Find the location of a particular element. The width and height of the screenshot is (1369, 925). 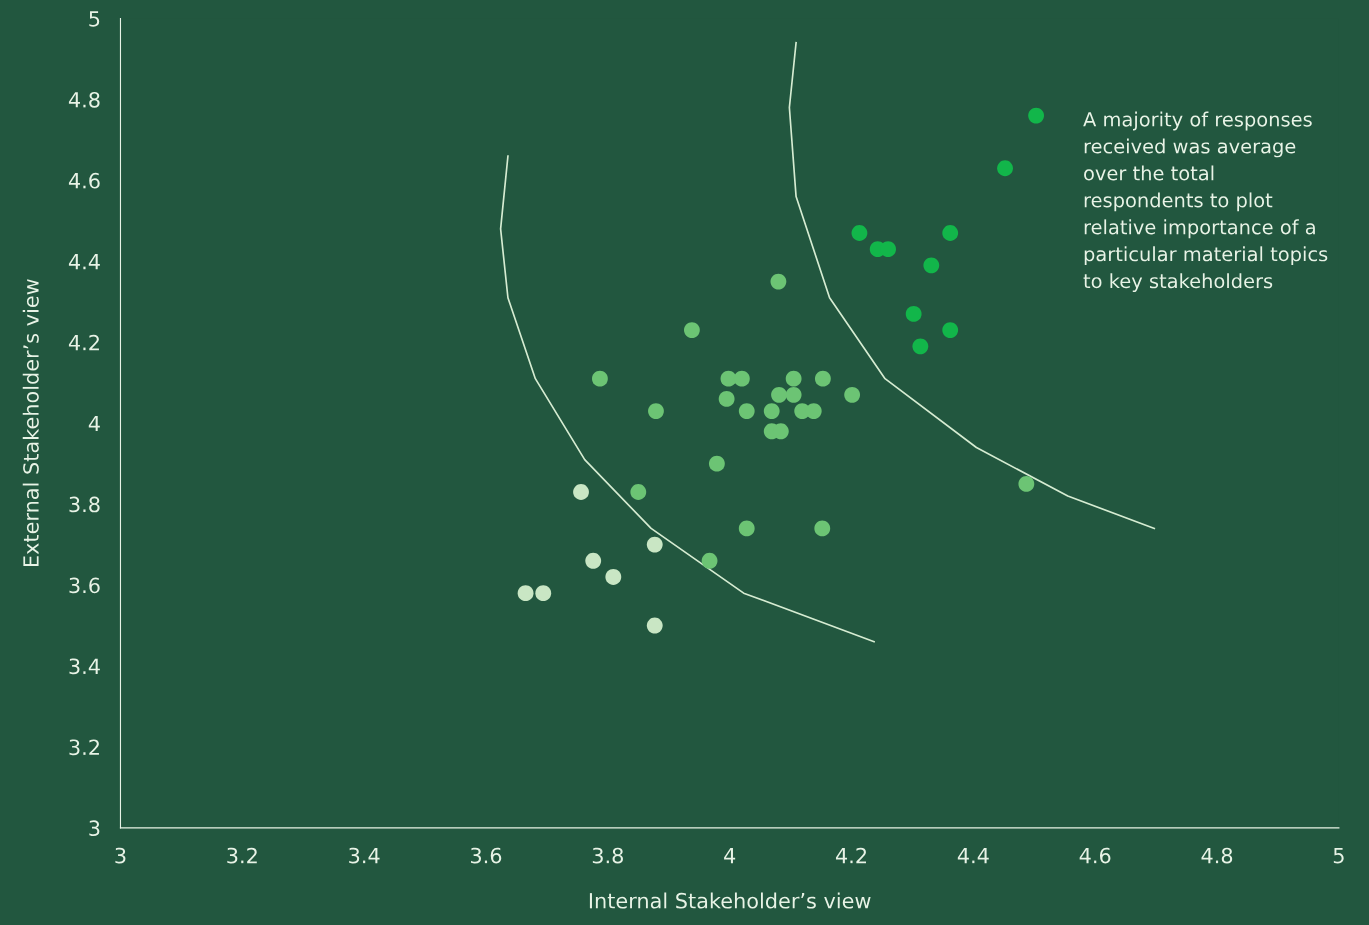

y-tick-label: 4.6 is located at coordinates (84, 180).